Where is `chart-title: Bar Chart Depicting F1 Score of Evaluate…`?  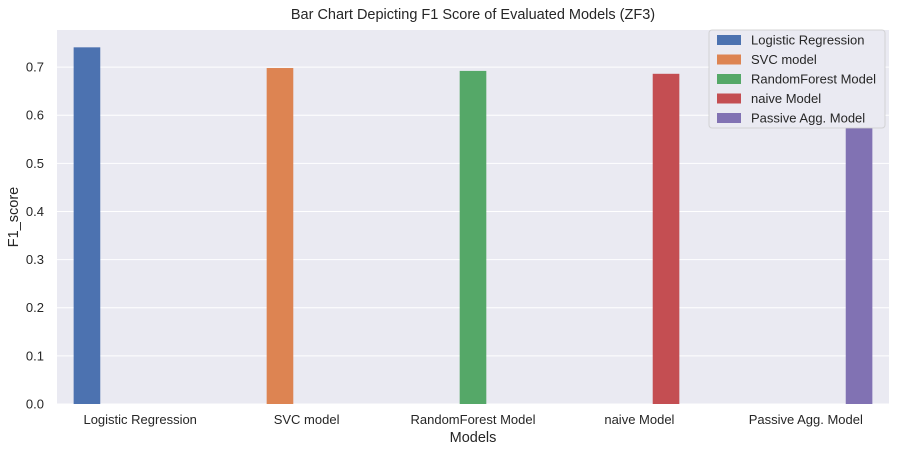 chart-title: Bar Chart Depicting F1 Score of Evaluate… is located at coordinates (473, 15).